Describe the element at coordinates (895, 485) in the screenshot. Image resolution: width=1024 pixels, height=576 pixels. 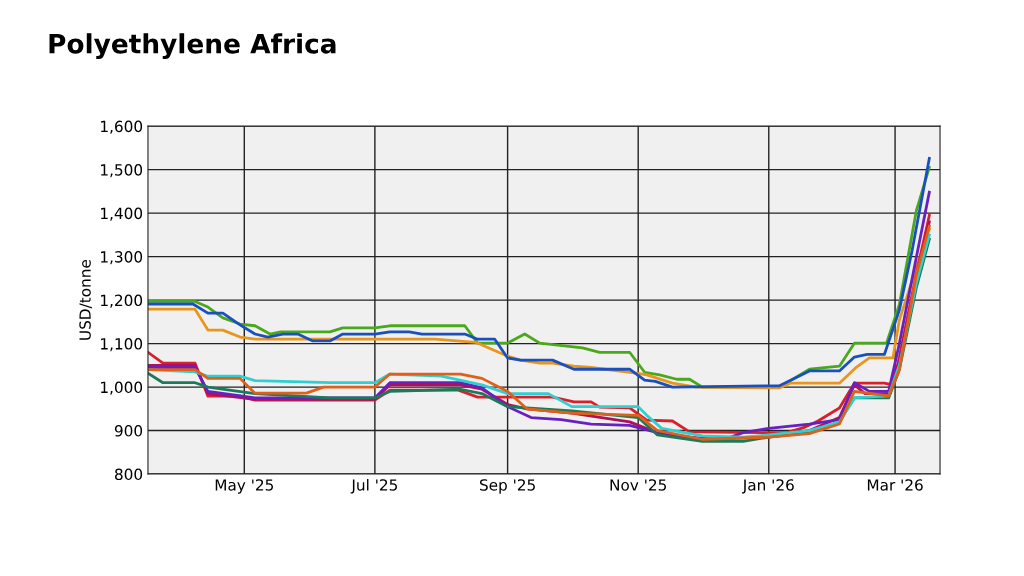
I see `x-tick-label: Mar '26` at that location.